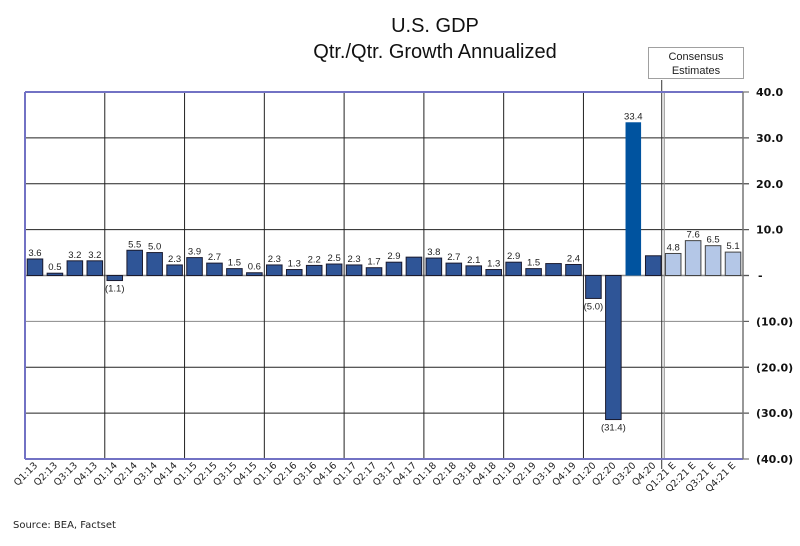 This screenshot has width=800, height=546. What do you see at coordinates (594, 306) in the screenshot?
I see `data-label: (5.0)` at bounding box center [594, 306].